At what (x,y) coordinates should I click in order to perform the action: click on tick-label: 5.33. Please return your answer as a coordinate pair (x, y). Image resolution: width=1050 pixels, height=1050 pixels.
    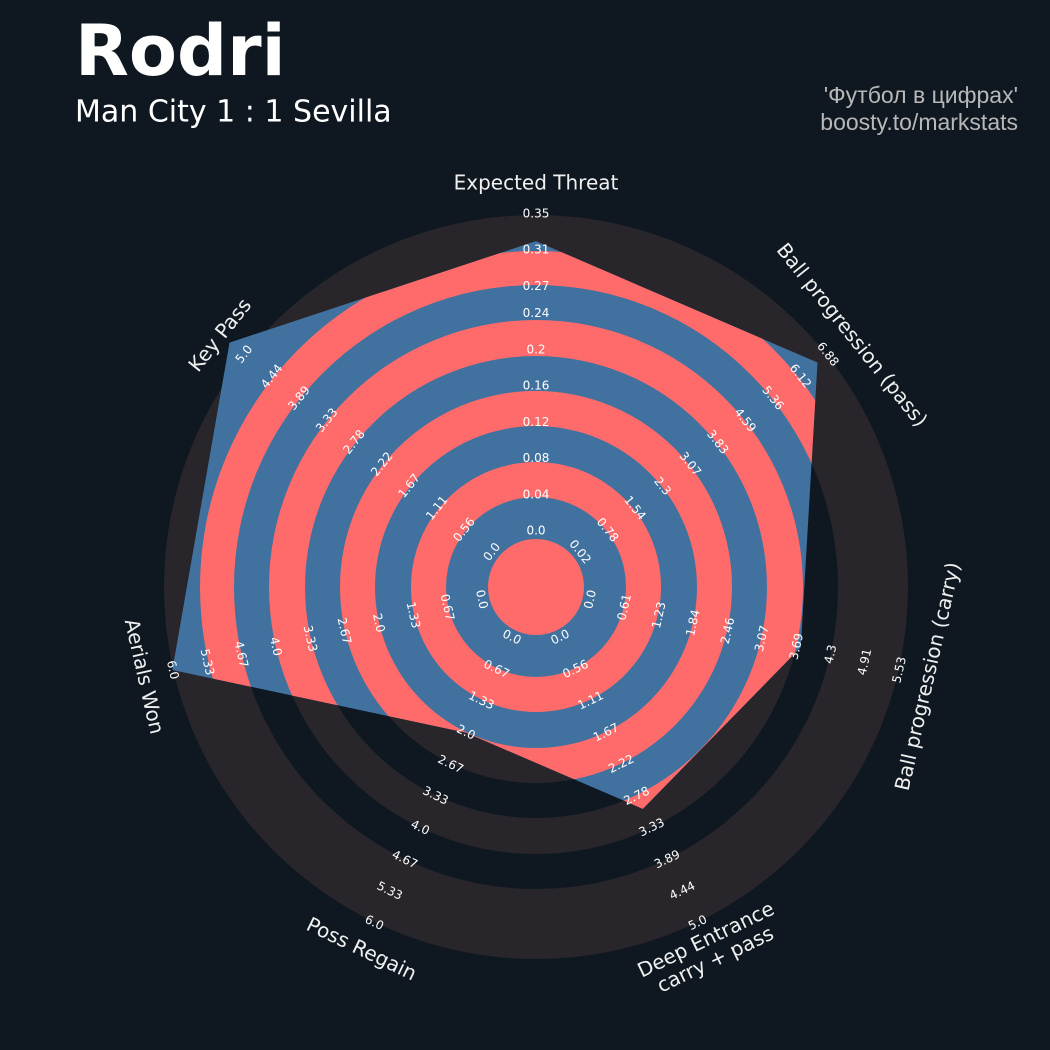
    Looking at the image, I should click on (208, 661).